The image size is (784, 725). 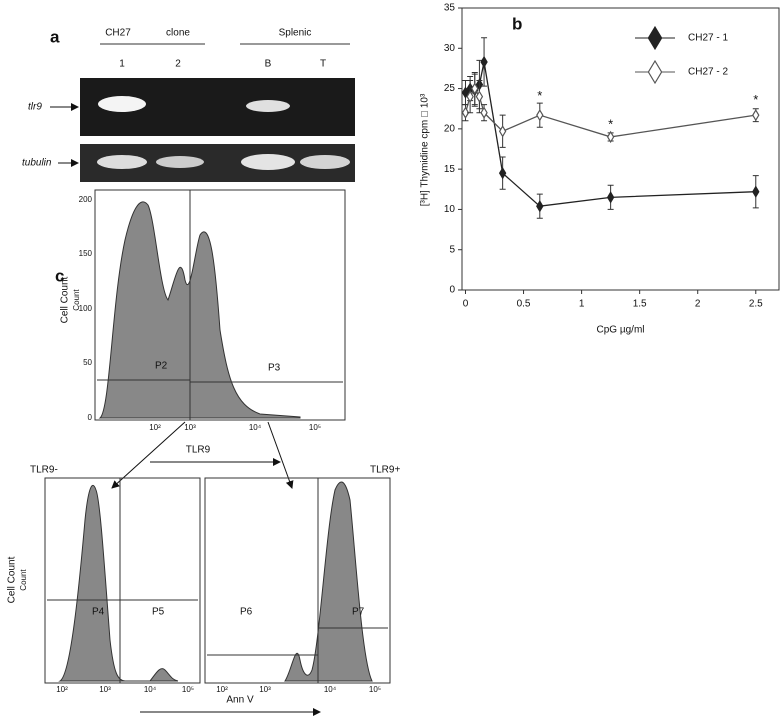 What do you see at coordinates (640, 304) in the screenshot?
I see `x-tick-label: 1.5` at bounding box center [640, 304].